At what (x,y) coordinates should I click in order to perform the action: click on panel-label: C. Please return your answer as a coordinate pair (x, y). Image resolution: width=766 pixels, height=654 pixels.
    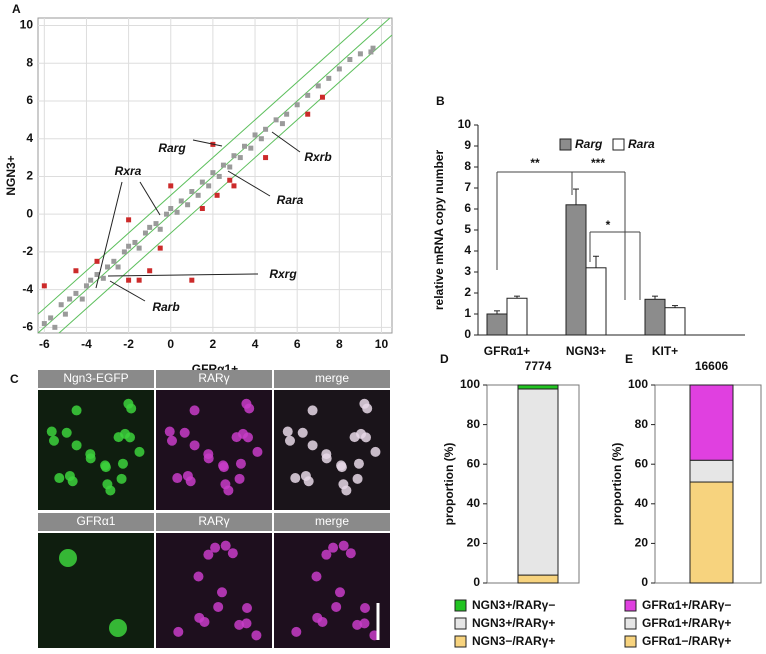
    Looking at the image, I should click on (14, 379).